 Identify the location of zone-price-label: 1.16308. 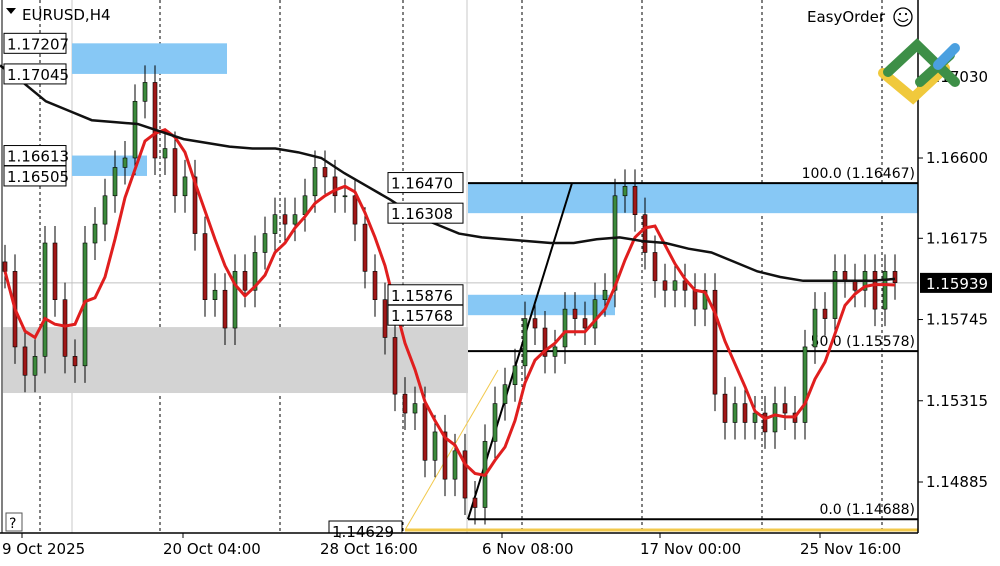
(422, 214).